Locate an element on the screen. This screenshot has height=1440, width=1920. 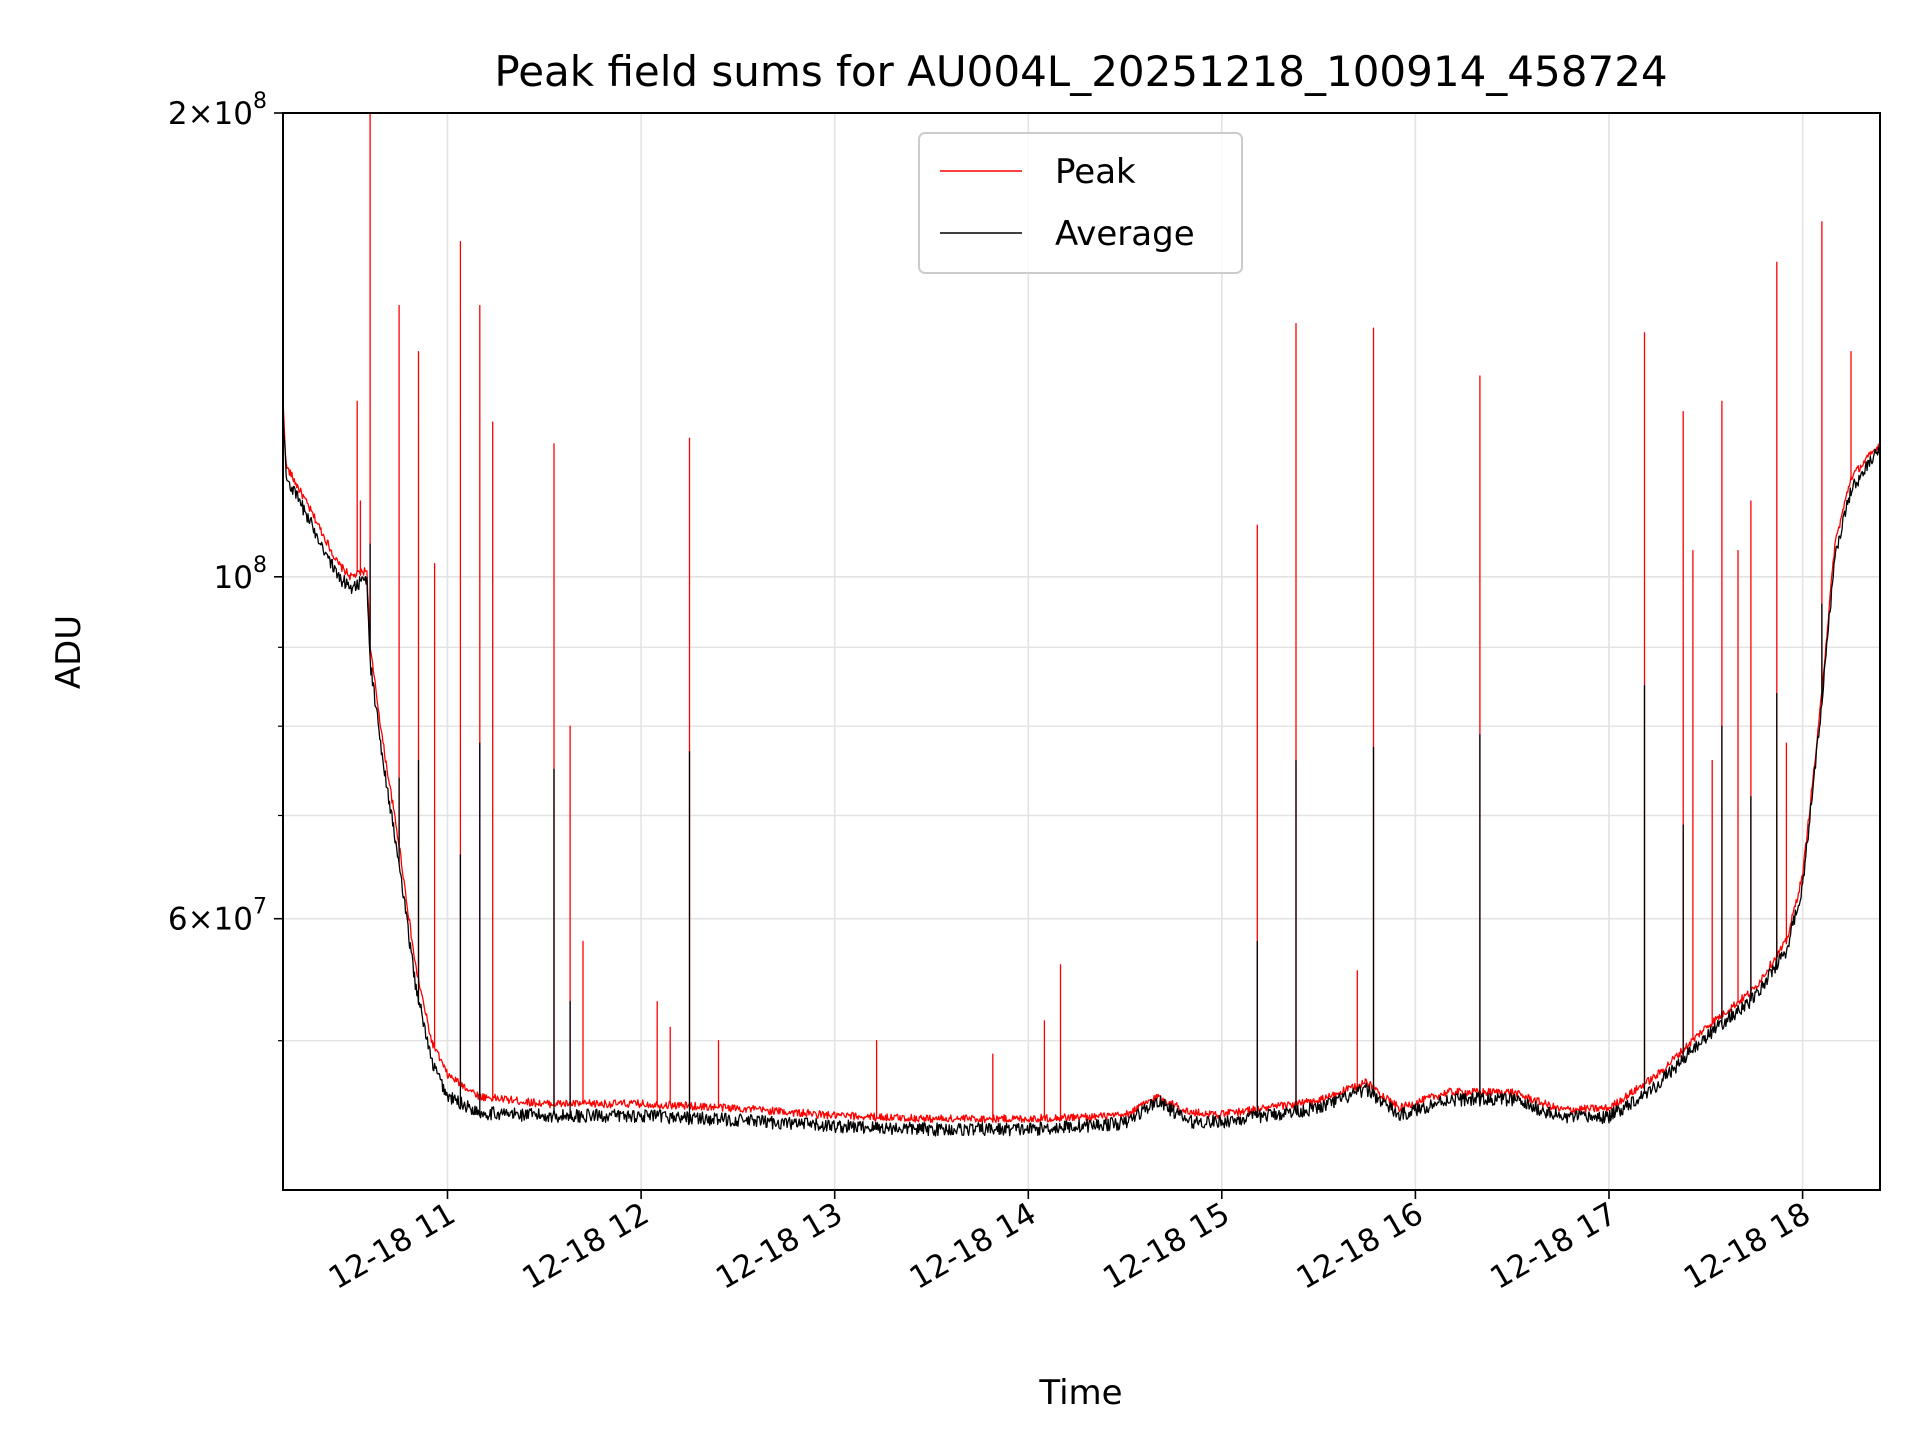
legend-label-peak: Peak is located at coordinates (1095, 172).